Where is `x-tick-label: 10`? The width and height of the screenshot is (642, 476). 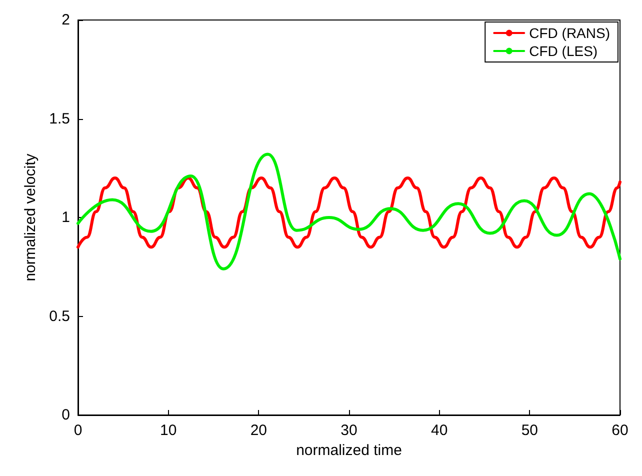 x-tick-label: 10 is located at coordinates (168, 430).